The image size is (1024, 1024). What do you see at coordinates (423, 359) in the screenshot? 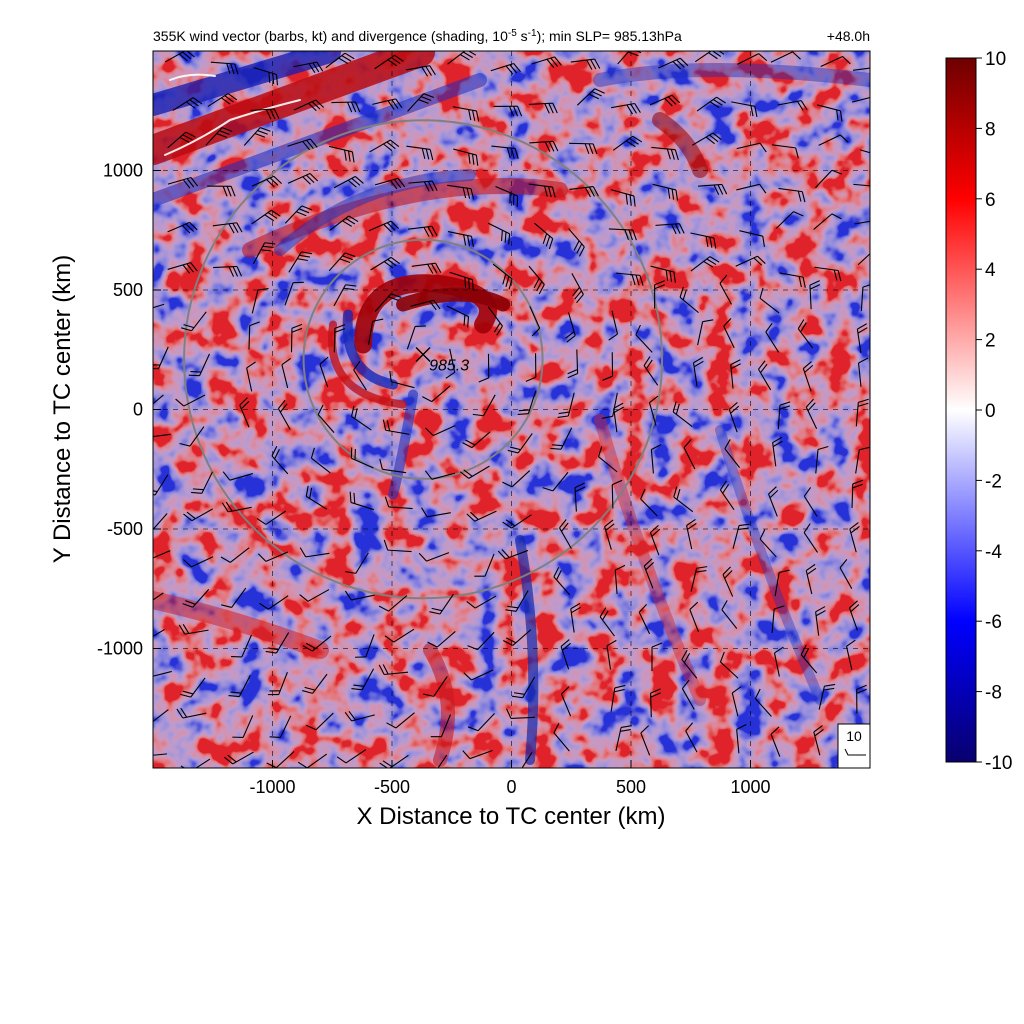
I see `radius-circle` at bounding box center [423, 359].